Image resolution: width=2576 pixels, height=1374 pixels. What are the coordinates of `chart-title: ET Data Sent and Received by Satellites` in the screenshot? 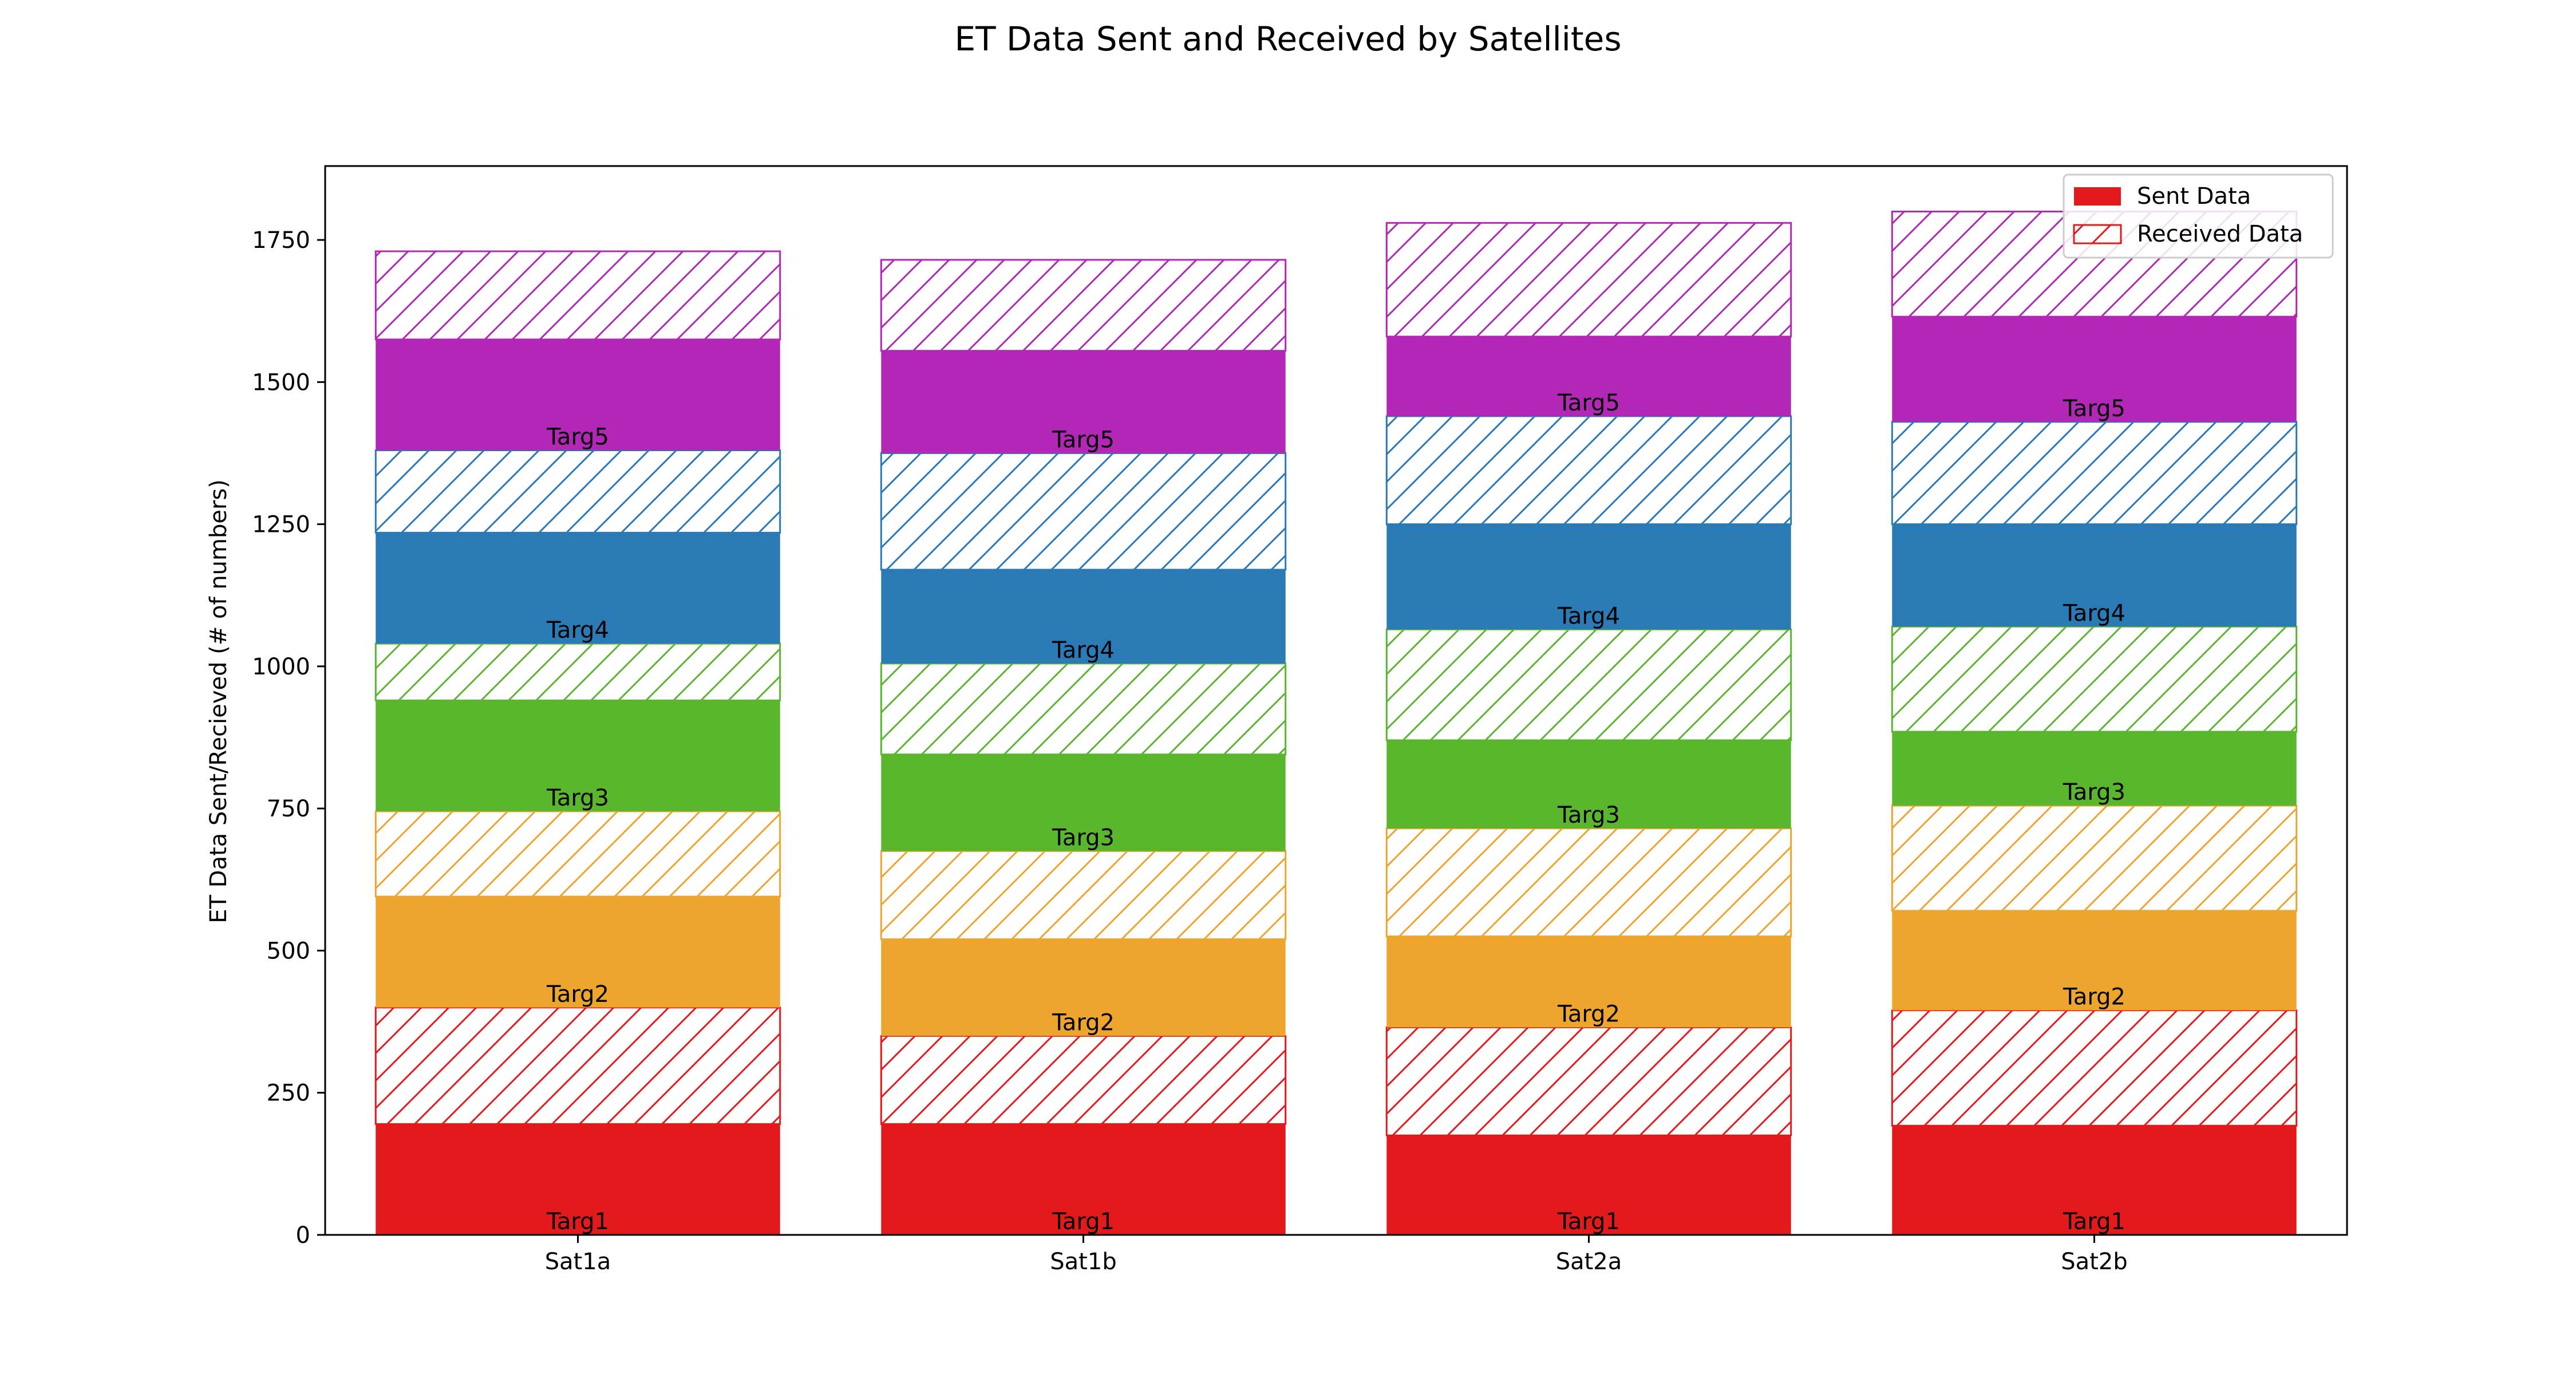 It's located at (1287, 38).